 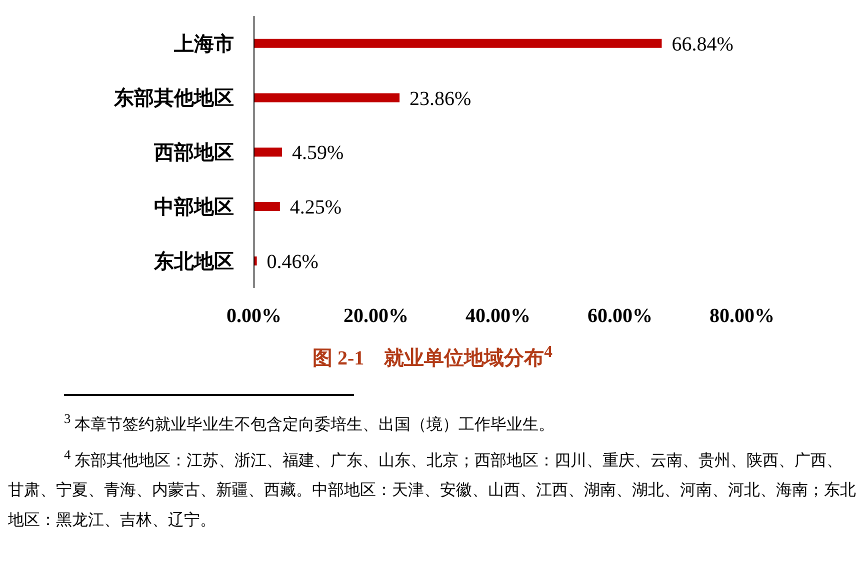 What do you see at coordinates (173, 98) in the screenshot?
I see `y-tick-label: 东部其他地区` at bounding box center [173, 98].